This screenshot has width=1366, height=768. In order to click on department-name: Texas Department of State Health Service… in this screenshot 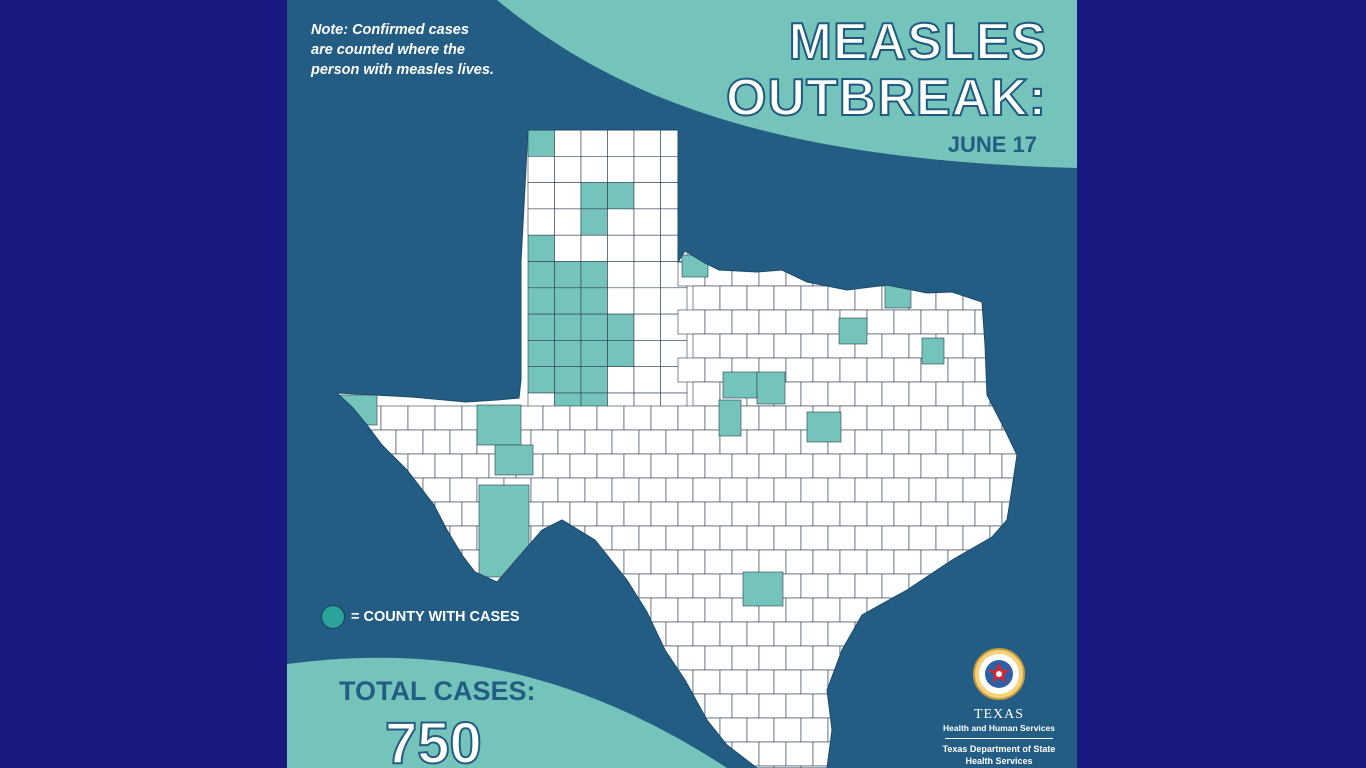, I will do `click(999, 755)`.